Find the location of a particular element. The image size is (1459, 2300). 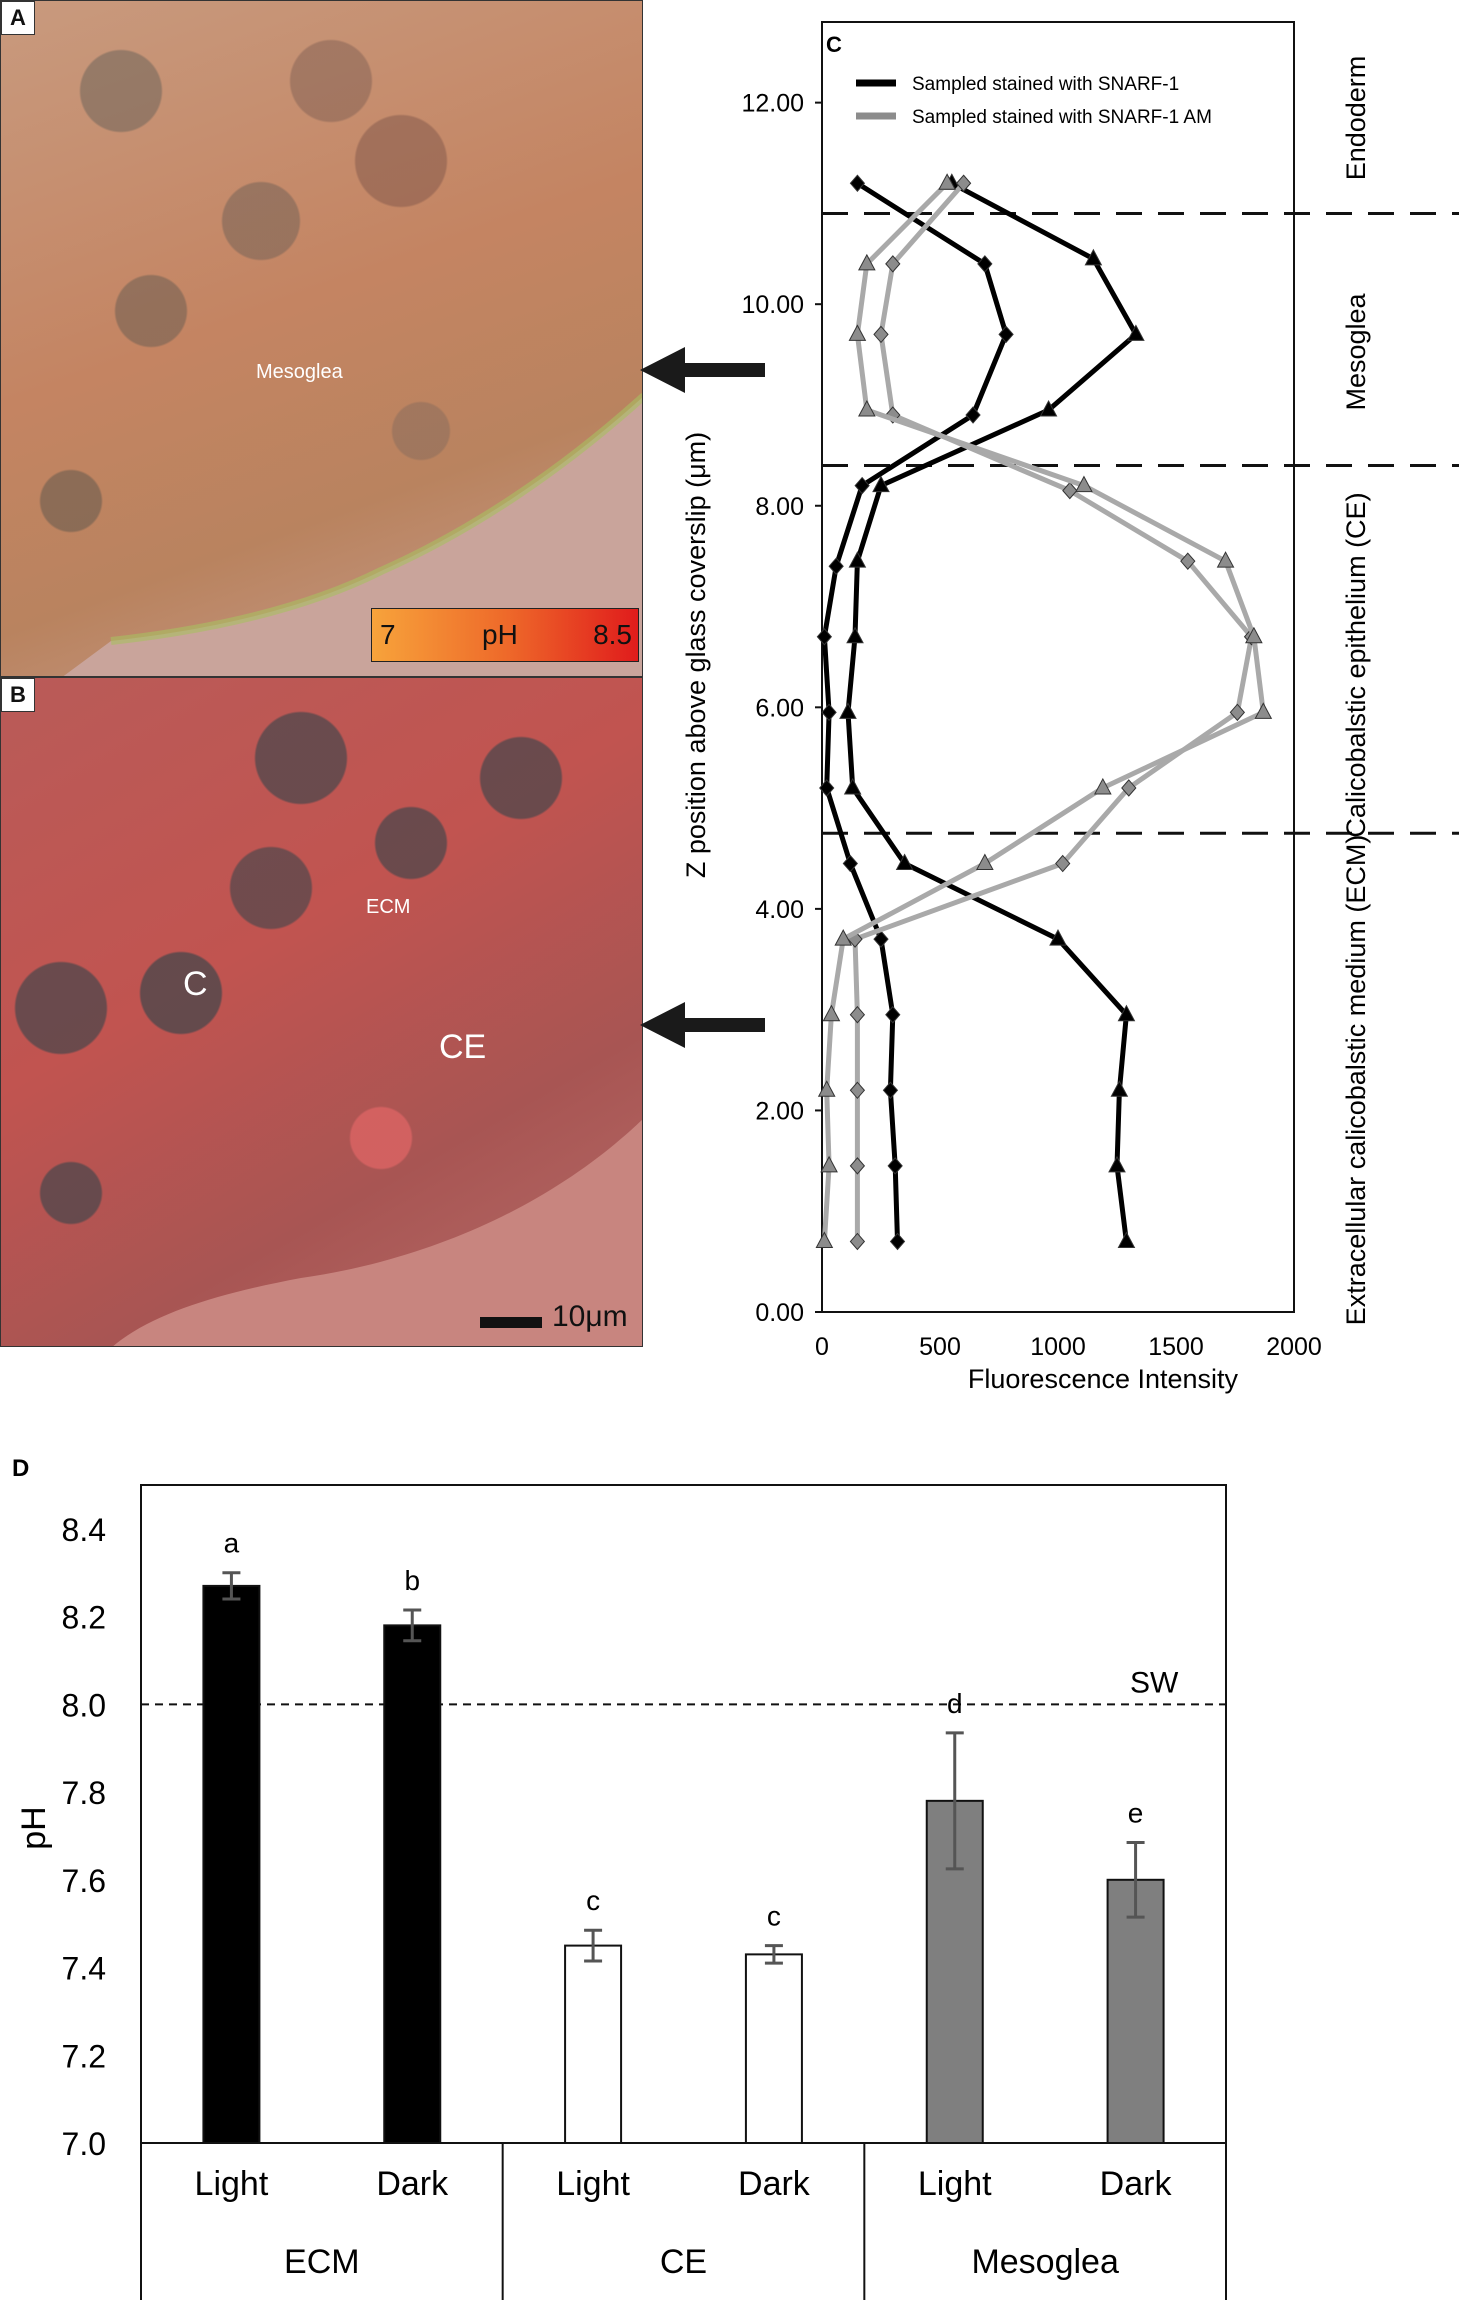

c-x-tick-label: 1000 is located at coordinates (1058, 1347).